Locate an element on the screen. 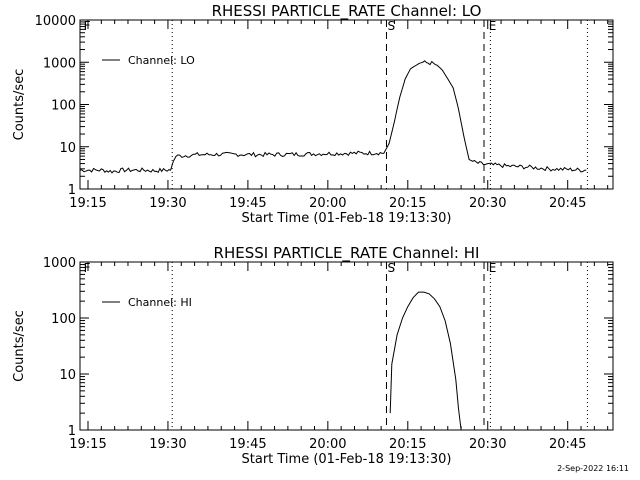  y-tick-label: 10000 is located at coordinates (55, 21).